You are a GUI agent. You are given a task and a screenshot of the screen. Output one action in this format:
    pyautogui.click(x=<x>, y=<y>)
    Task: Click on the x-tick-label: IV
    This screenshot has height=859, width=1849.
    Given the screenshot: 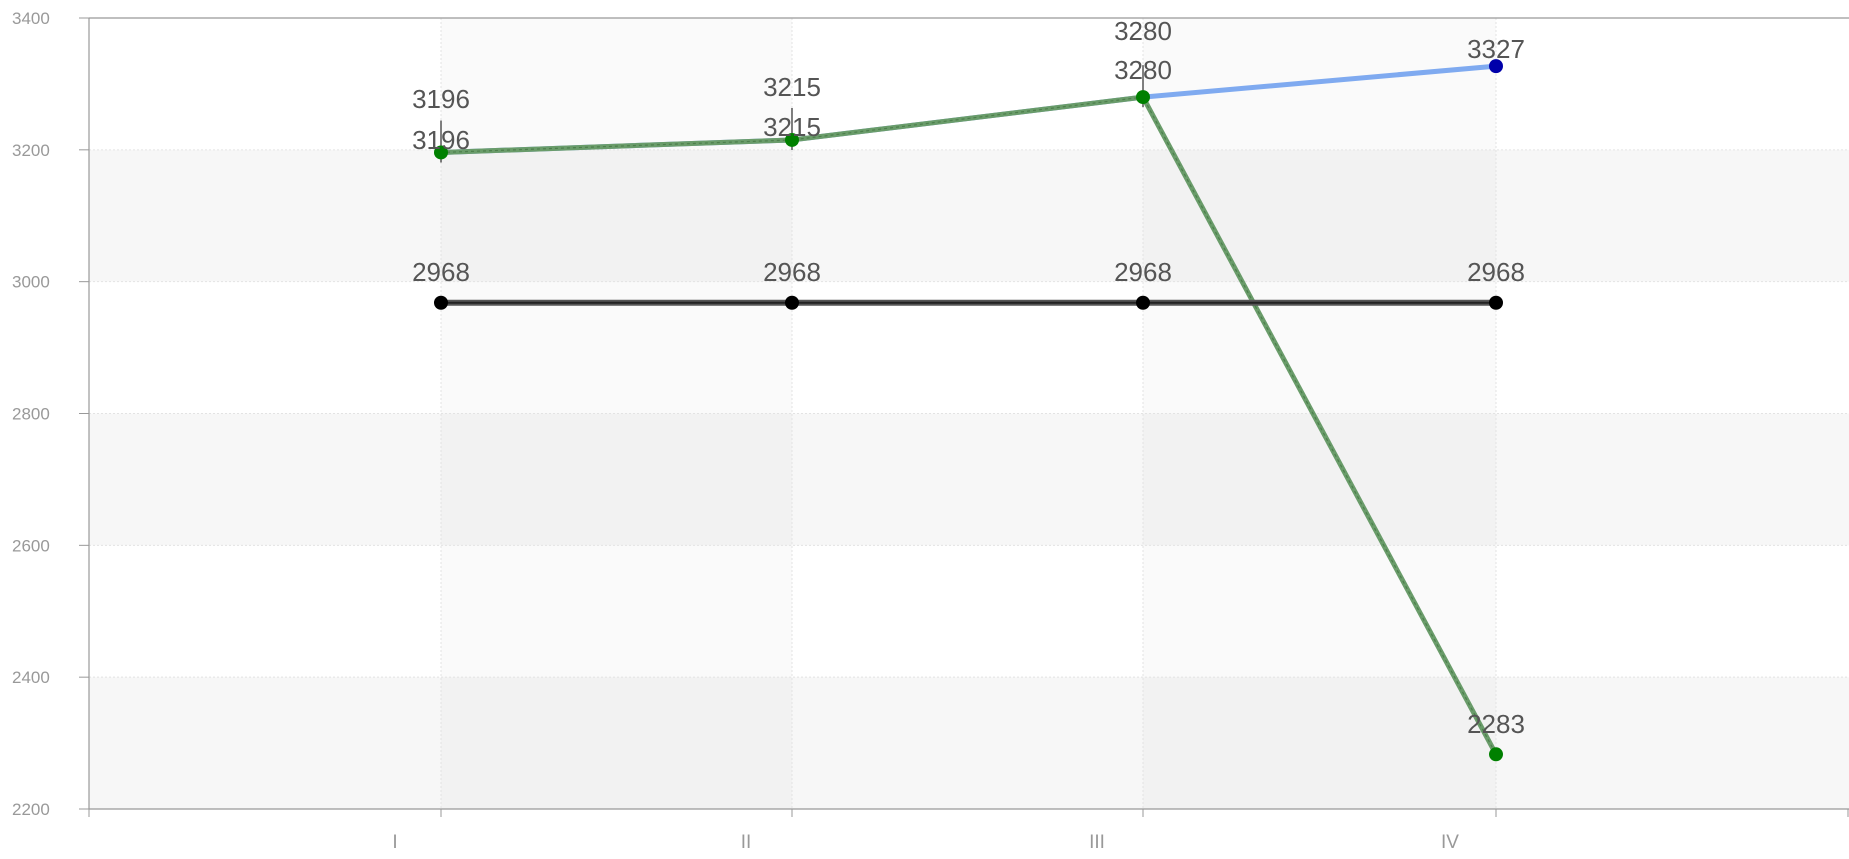 What is the action you would take?
    pyautogui.click(x=1450, y=842)
    